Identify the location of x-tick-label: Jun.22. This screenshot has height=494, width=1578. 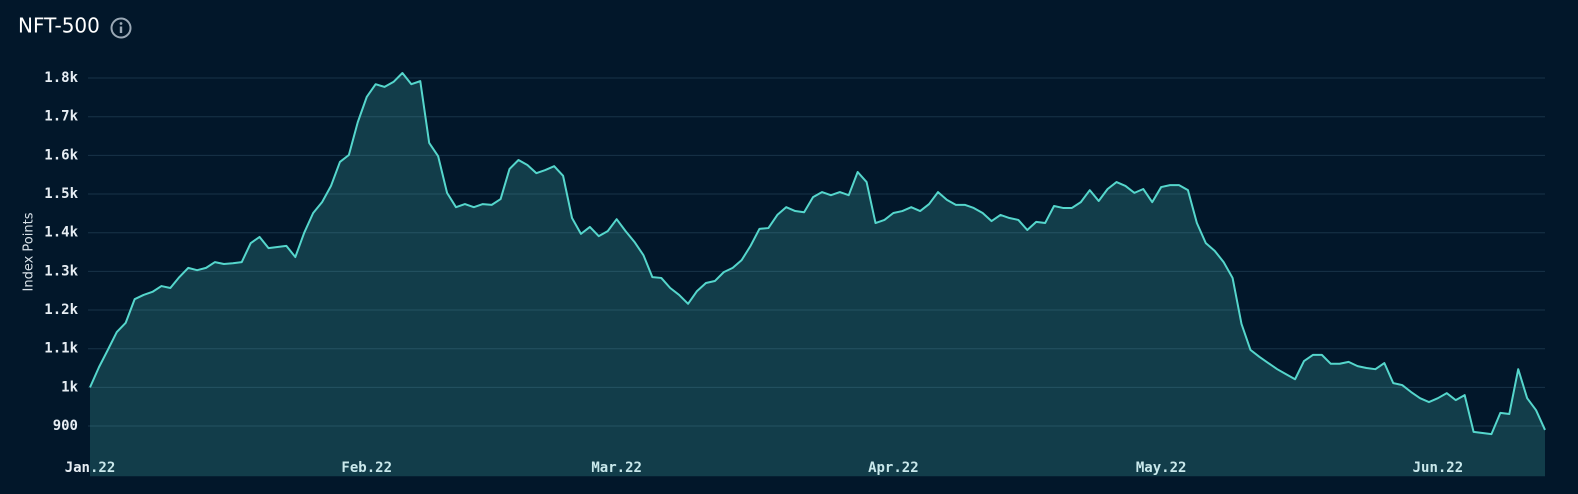
(1438, 468).